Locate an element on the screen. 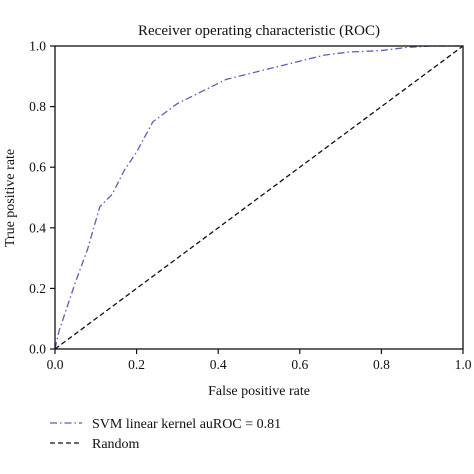 The width and height of the screenshot is (474, 474). legend-entry-label: SVM linear kernel auROC = 0.81 is located at coordinates (186, 424).